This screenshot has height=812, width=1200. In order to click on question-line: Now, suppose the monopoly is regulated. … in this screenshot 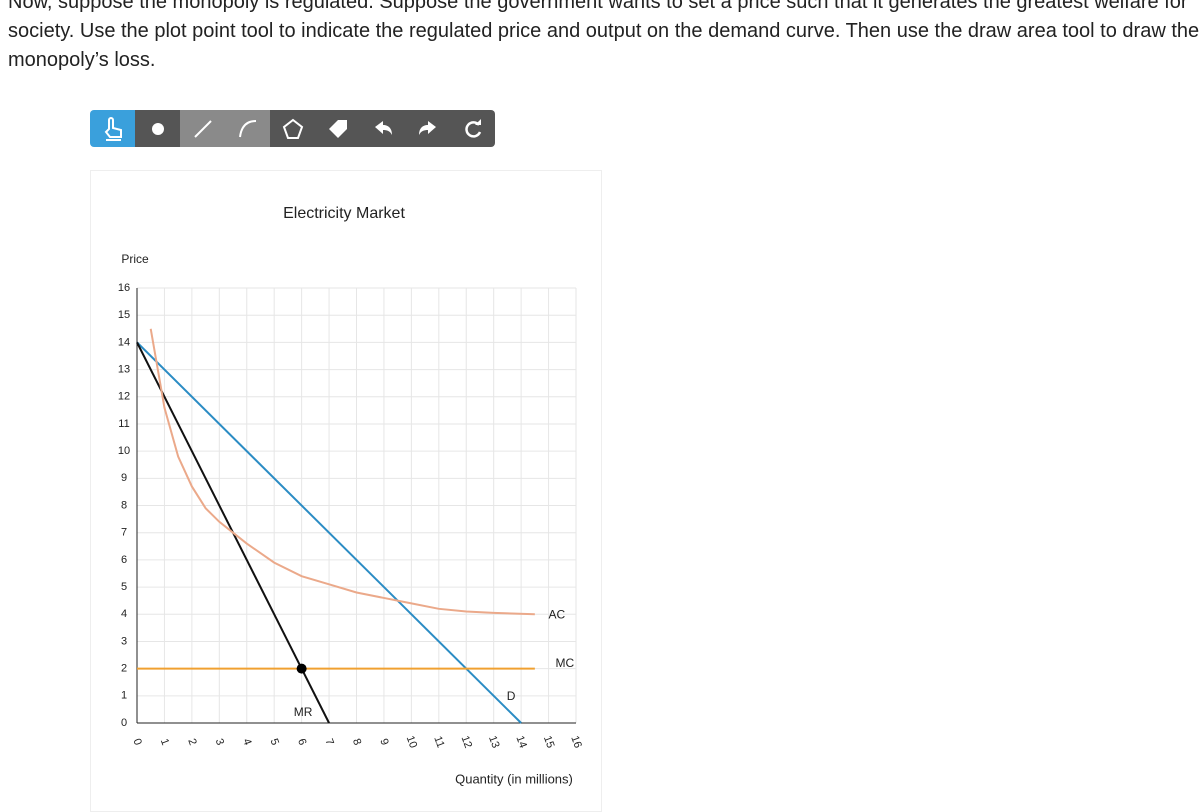, I will do `click(598, 6)`.